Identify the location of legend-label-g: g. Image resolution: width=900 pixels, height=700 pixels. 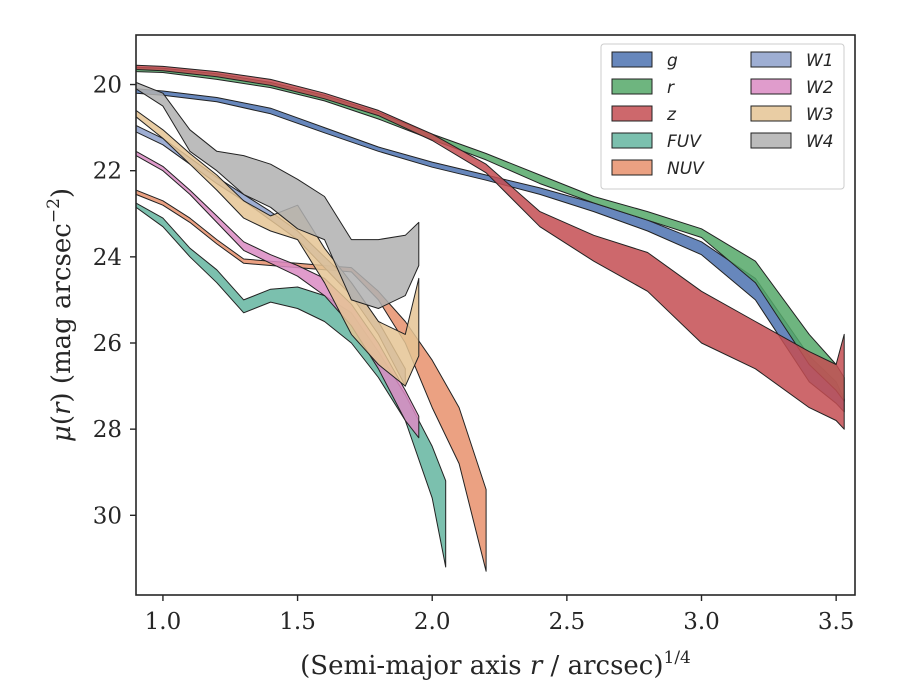
(672, 61).